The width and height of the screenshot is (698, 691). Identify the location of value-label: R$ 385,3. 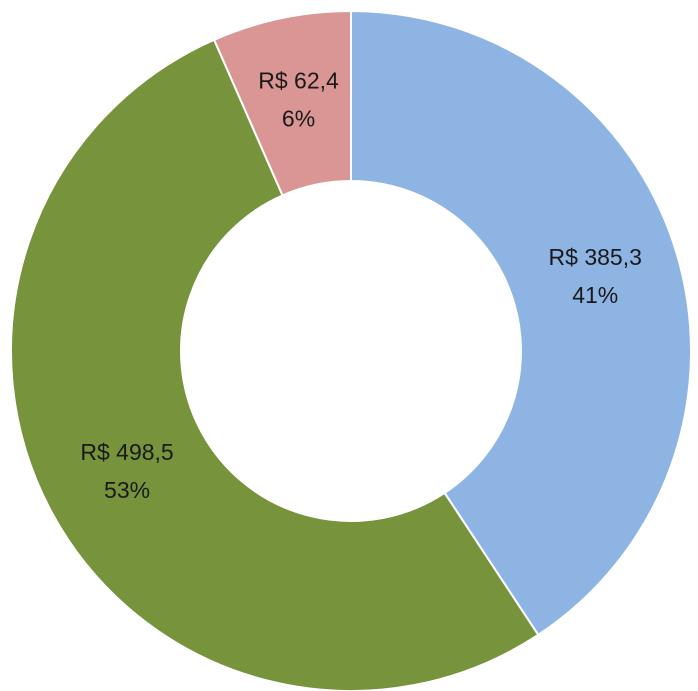
(595, 257).